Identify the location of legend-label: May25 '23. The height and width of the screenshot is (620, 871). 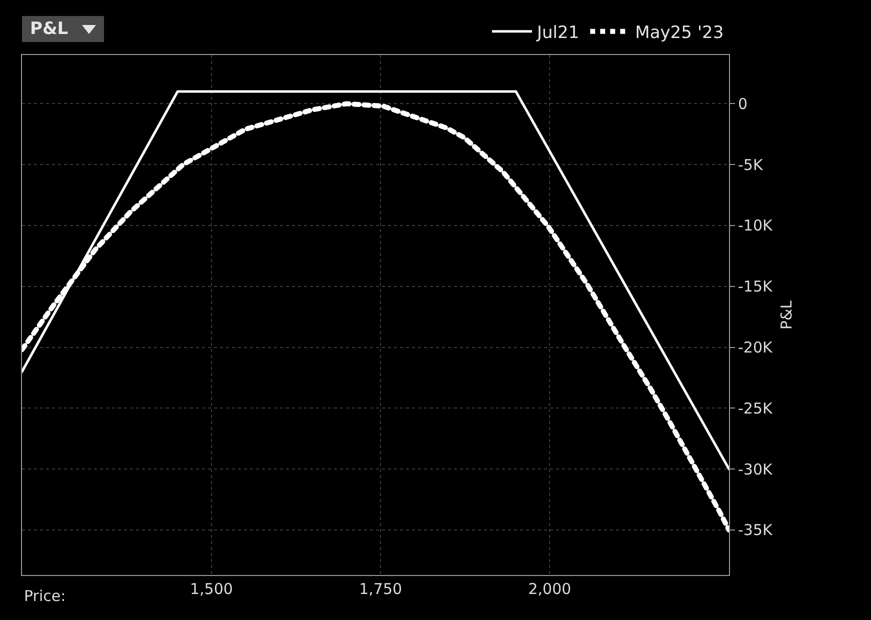
(679, 32).